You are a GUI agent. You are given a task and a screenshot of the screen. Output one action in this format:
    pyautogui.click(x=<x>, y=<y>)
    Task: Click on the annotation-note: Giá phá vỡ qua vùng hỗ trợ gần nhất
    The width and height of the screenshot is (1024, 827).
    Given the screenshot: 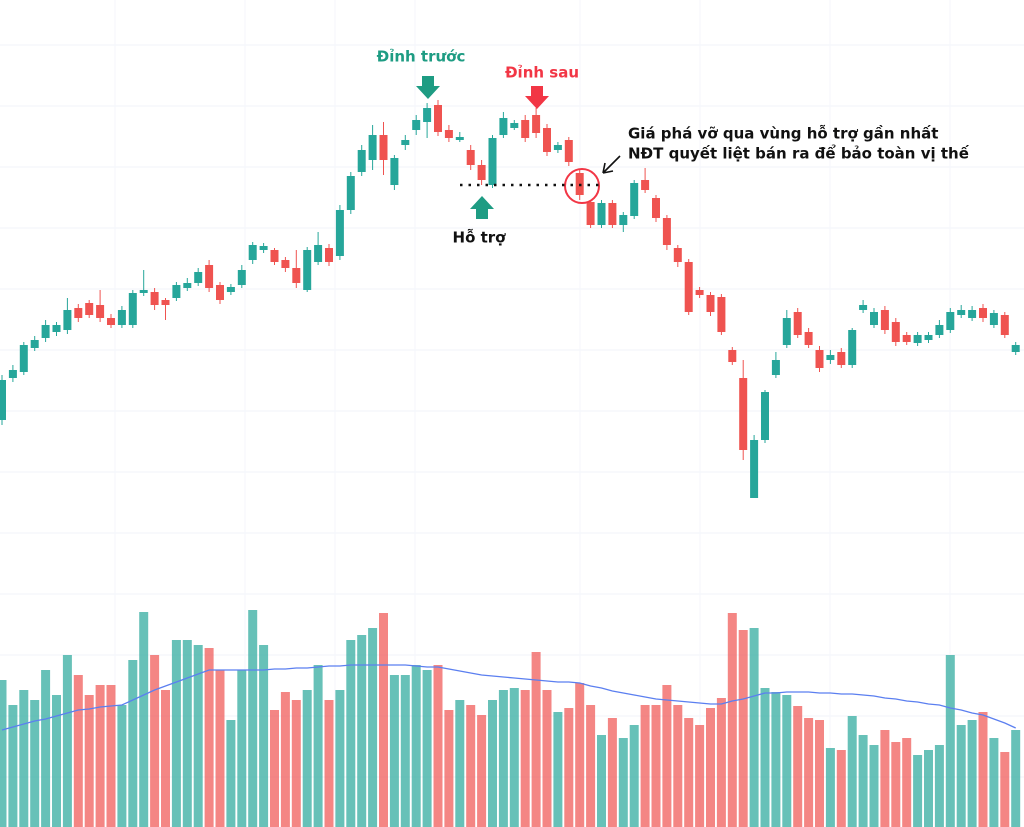 What is the action you would take?
    pyautogui.click(x=783, y=134)
    